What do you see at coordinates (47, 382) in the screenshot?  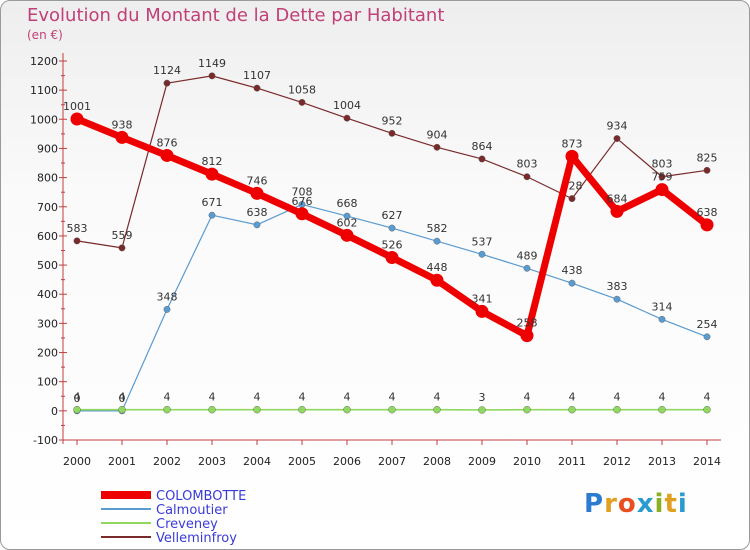 I see `y-tick-label: 100` at bounding box center [47, 382].